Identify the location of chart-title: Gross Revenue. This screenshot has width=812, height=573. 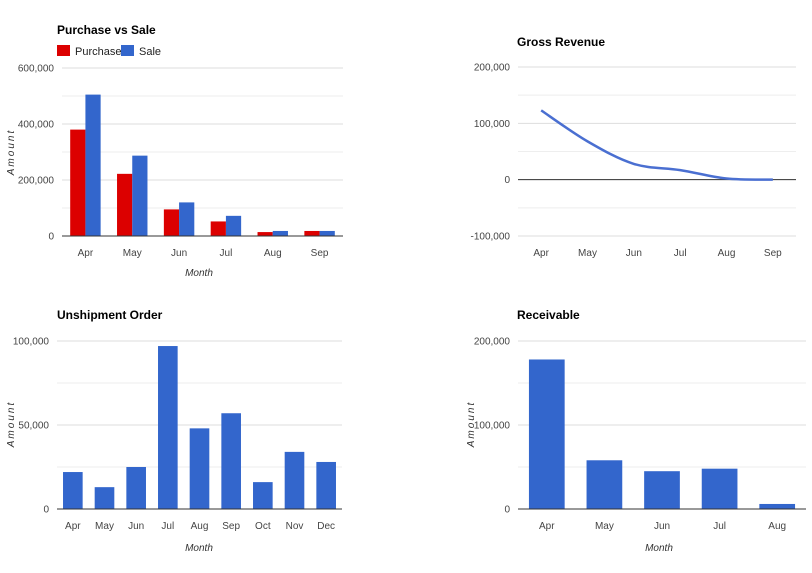
(561, 42).